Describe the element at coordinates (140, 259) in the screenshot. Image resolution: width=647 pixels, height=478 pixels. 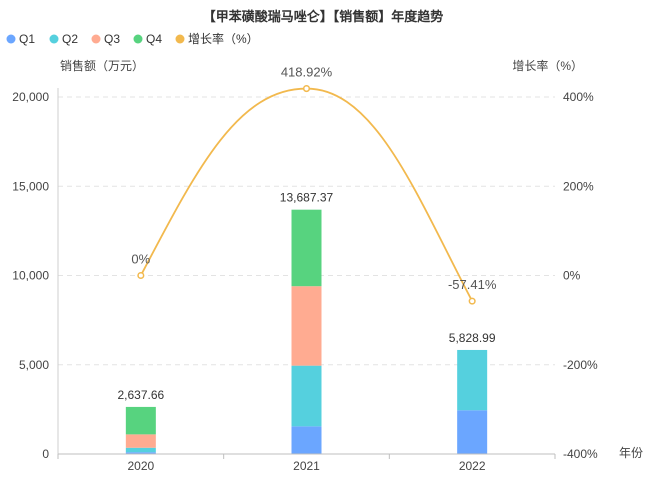
I see `growth-label: 0%` at that location.